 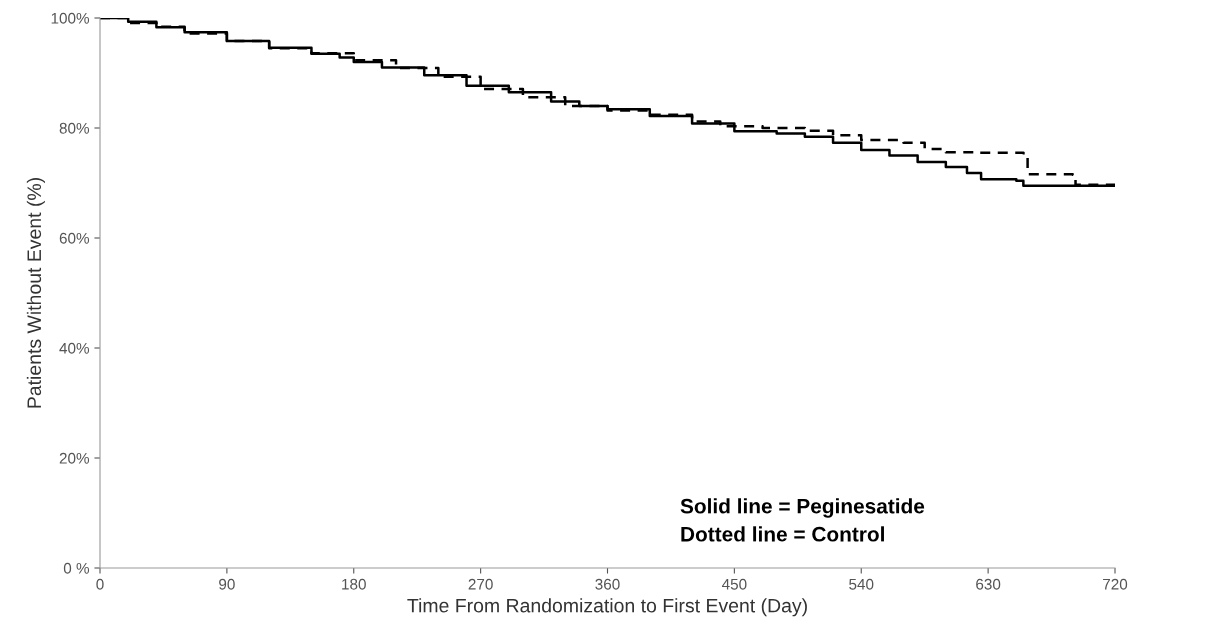 I want to click on y-tick-label: 60%, so click(x=74, y=238).